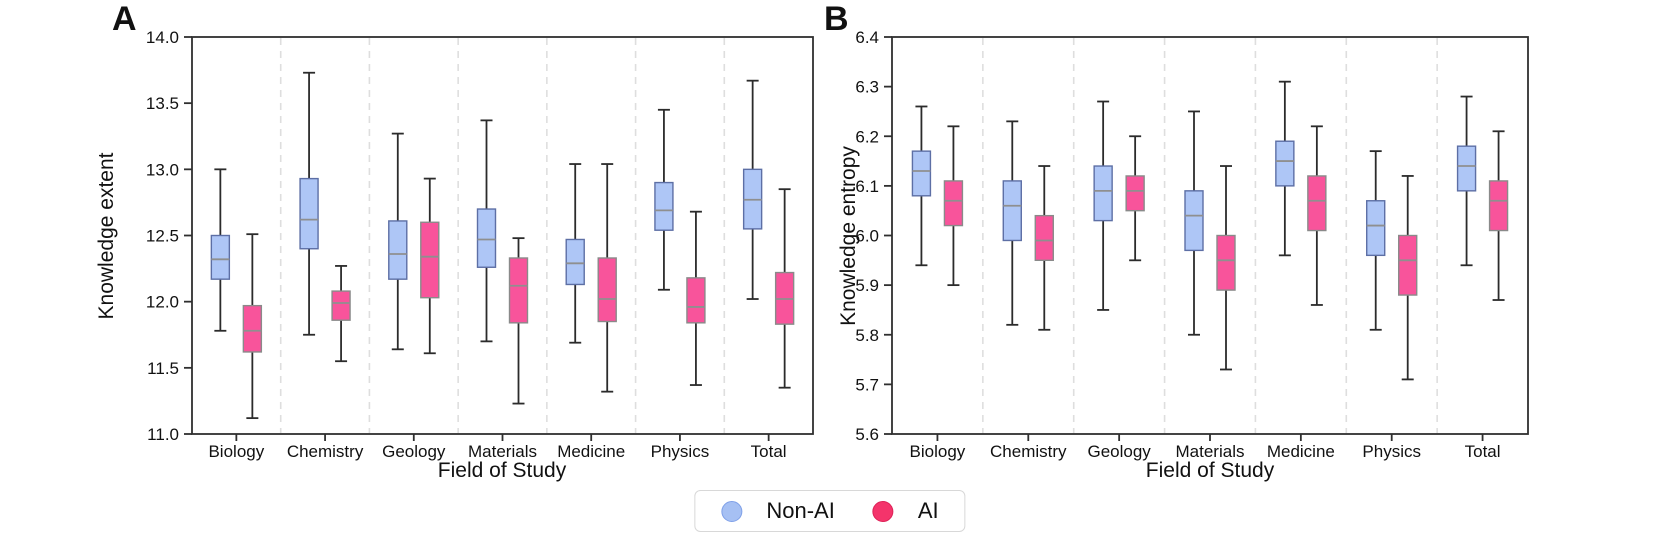 The image size is (1661, 536). Describe the element at coordinates (162, 169) in the screenshot. I see `y-tick-label: 13.0` at that location.